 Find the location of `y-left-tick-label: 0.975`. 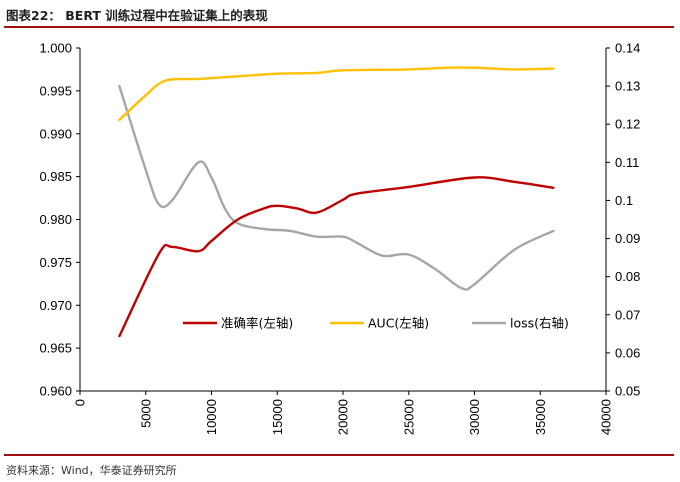

y-left-tick-label: 0.975 is located at coordinates (55, 262).